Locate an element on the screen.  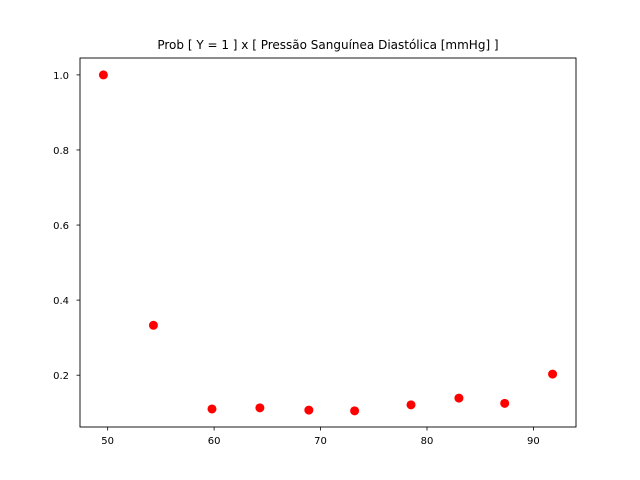
x-tick-label: 90 is located at coordinates (533, 441).